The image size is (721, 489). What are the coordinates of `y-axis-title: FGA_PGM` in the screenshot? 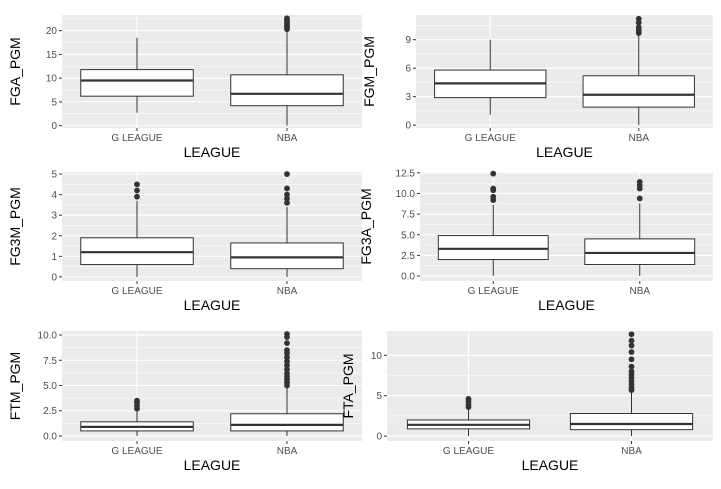 It's located at (15, 71).